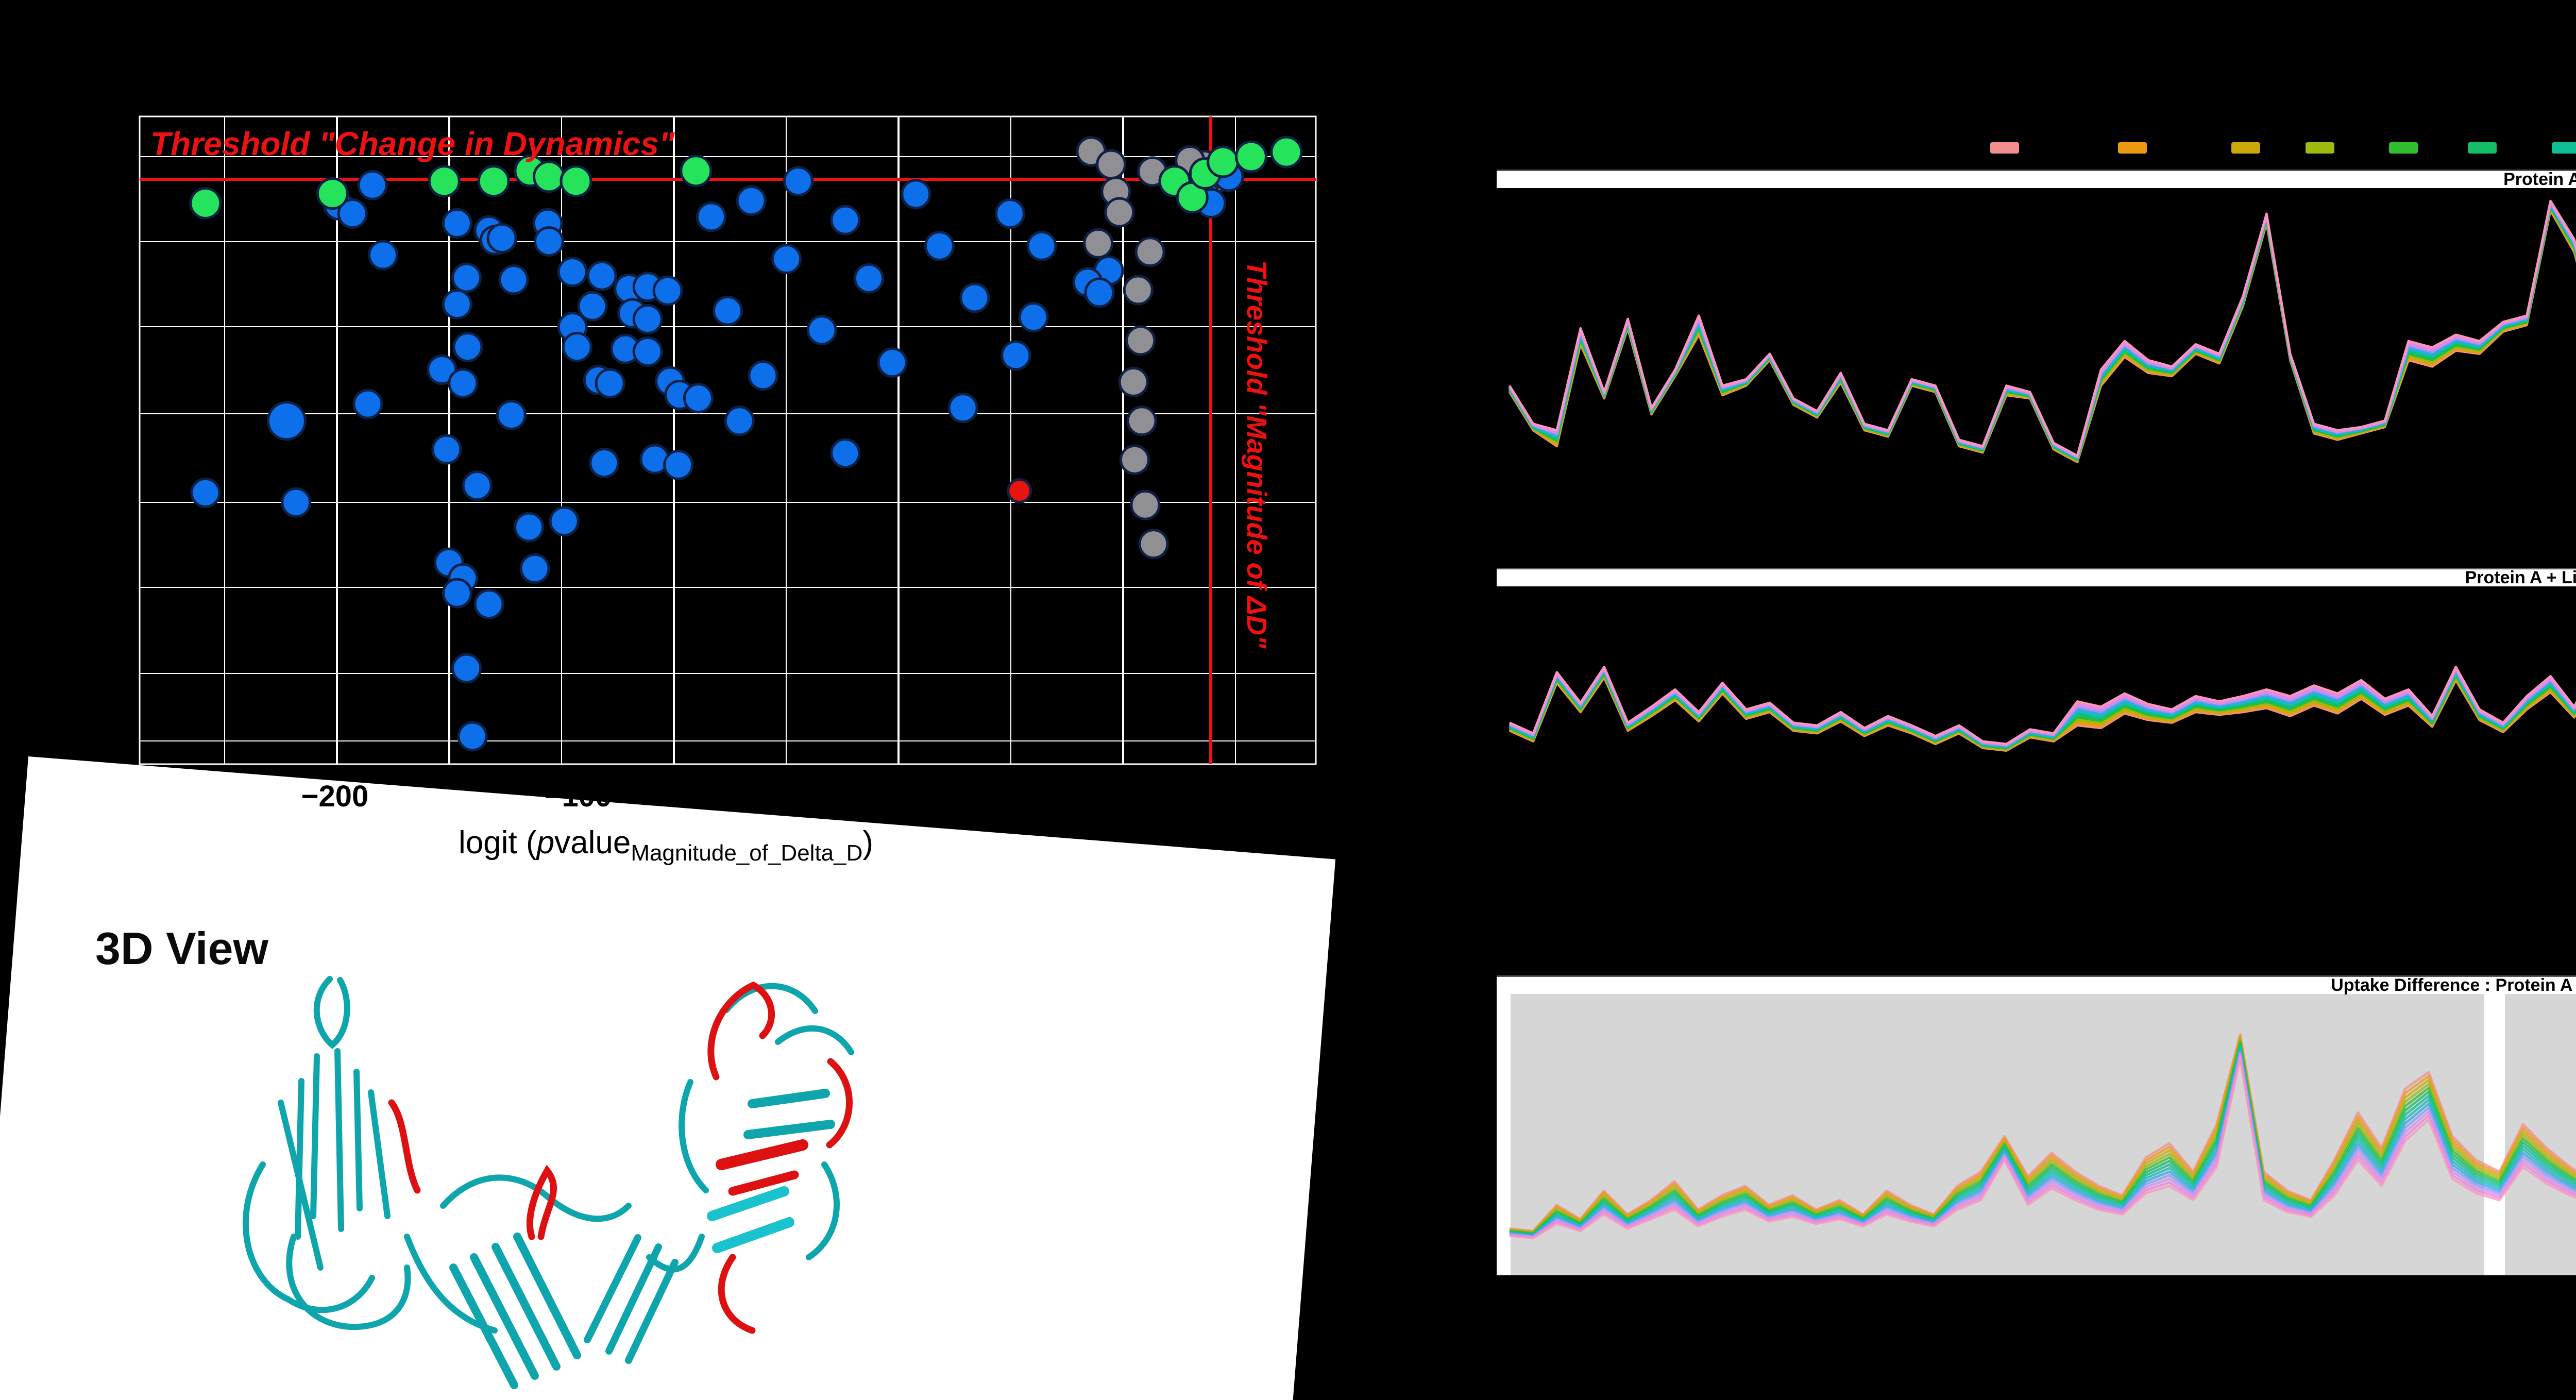 The image size is (2576, 1400). Describe the element at coordinates (181, 948) in the screenshot. I see `3d-view-title: 3D View` at that location.